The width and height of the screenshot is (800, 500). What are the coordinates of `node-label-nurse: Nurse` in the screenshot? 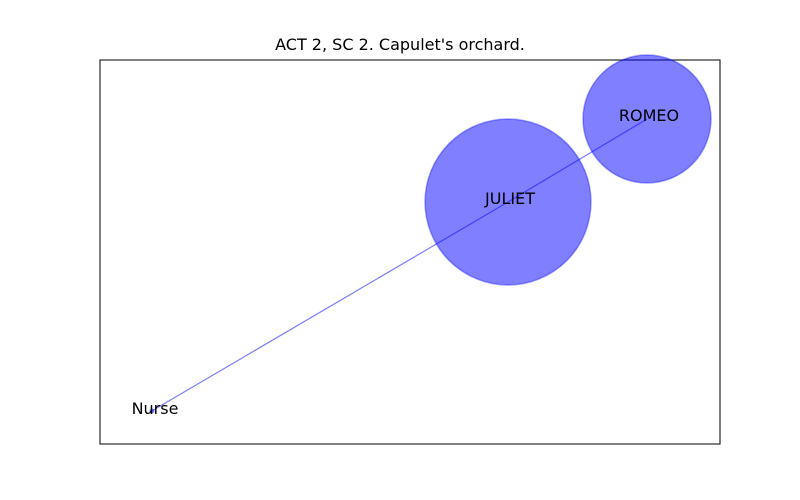 It's located at (155, 408).